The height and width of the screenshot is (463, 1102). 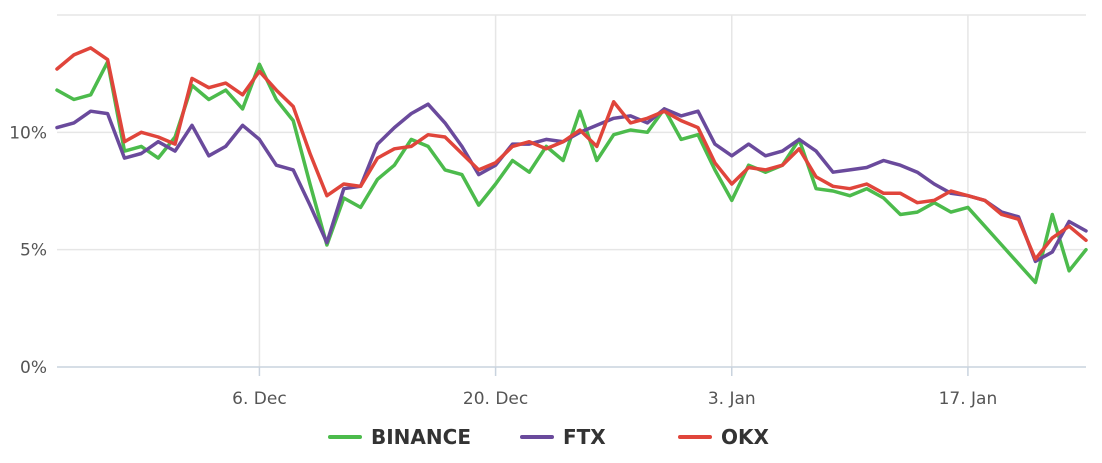 What do you see at coordinates (33, 251) in the screenshot?
I see `y-tick-label: 5%` at bounding box center [33, 251].